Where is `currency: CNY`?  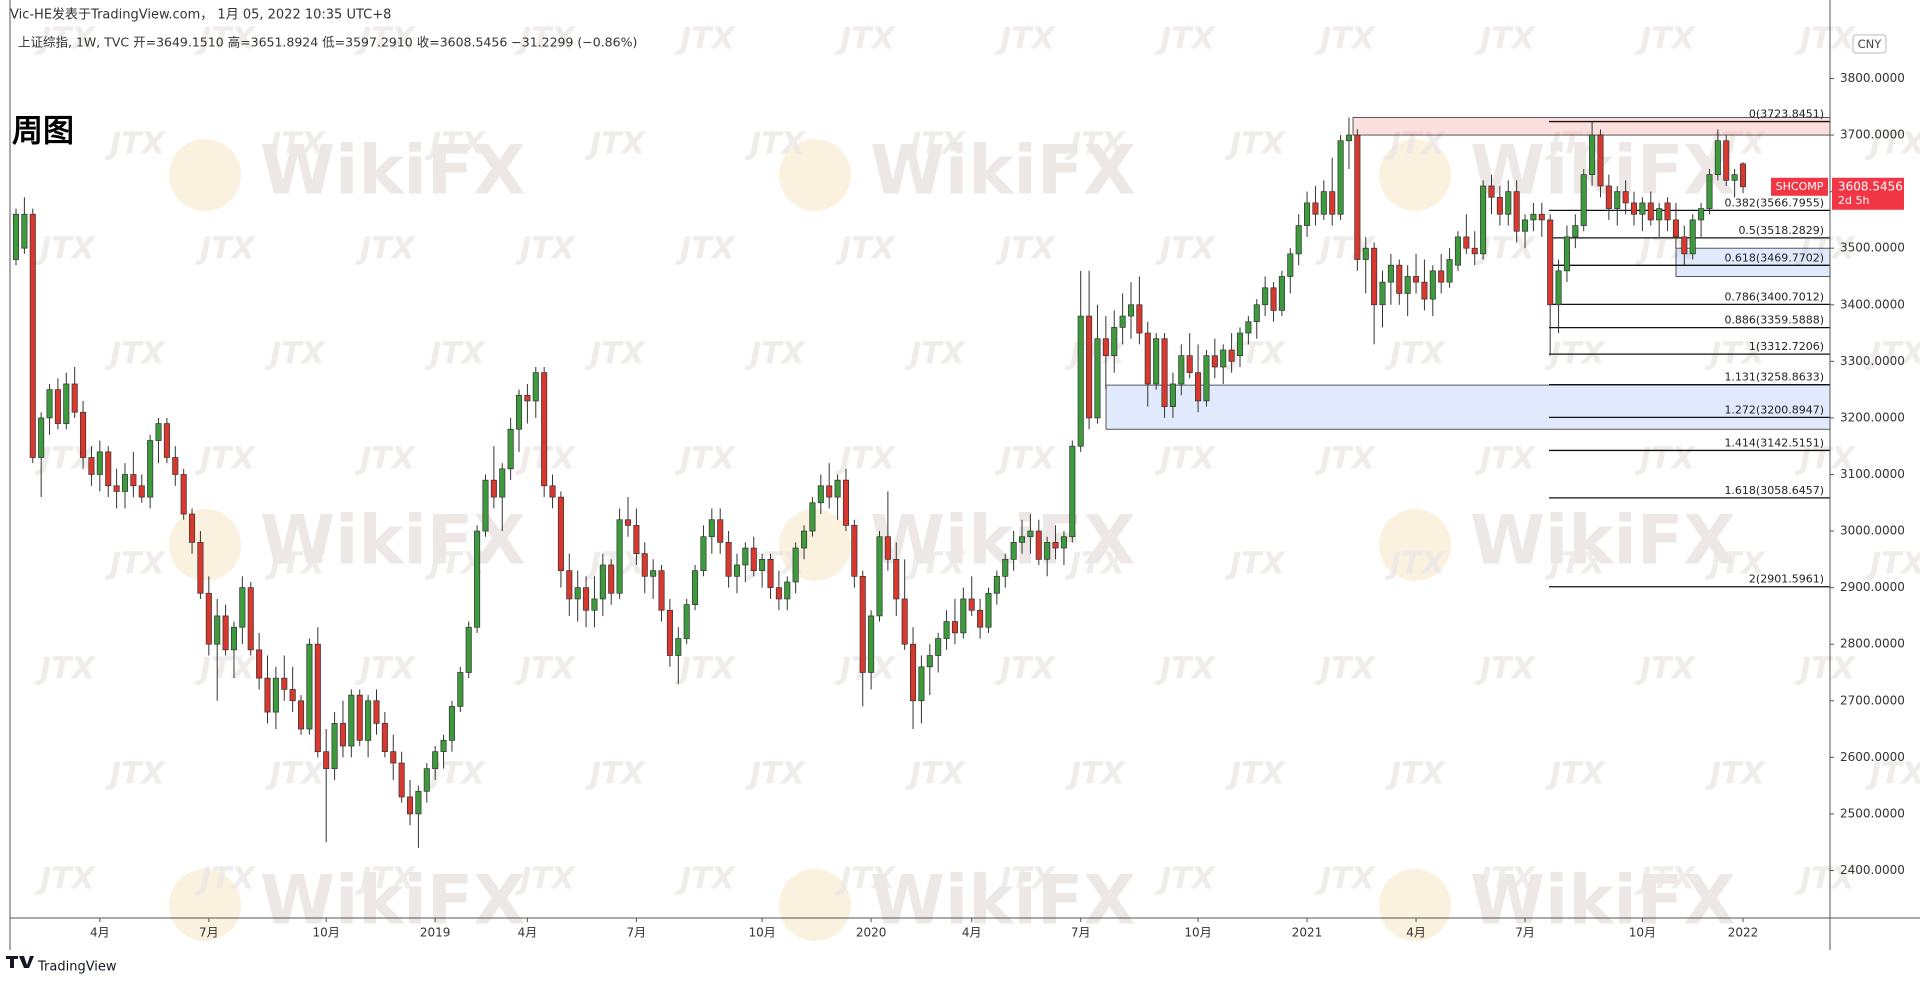 currency: CNY is located at coordinates (1870, 44).